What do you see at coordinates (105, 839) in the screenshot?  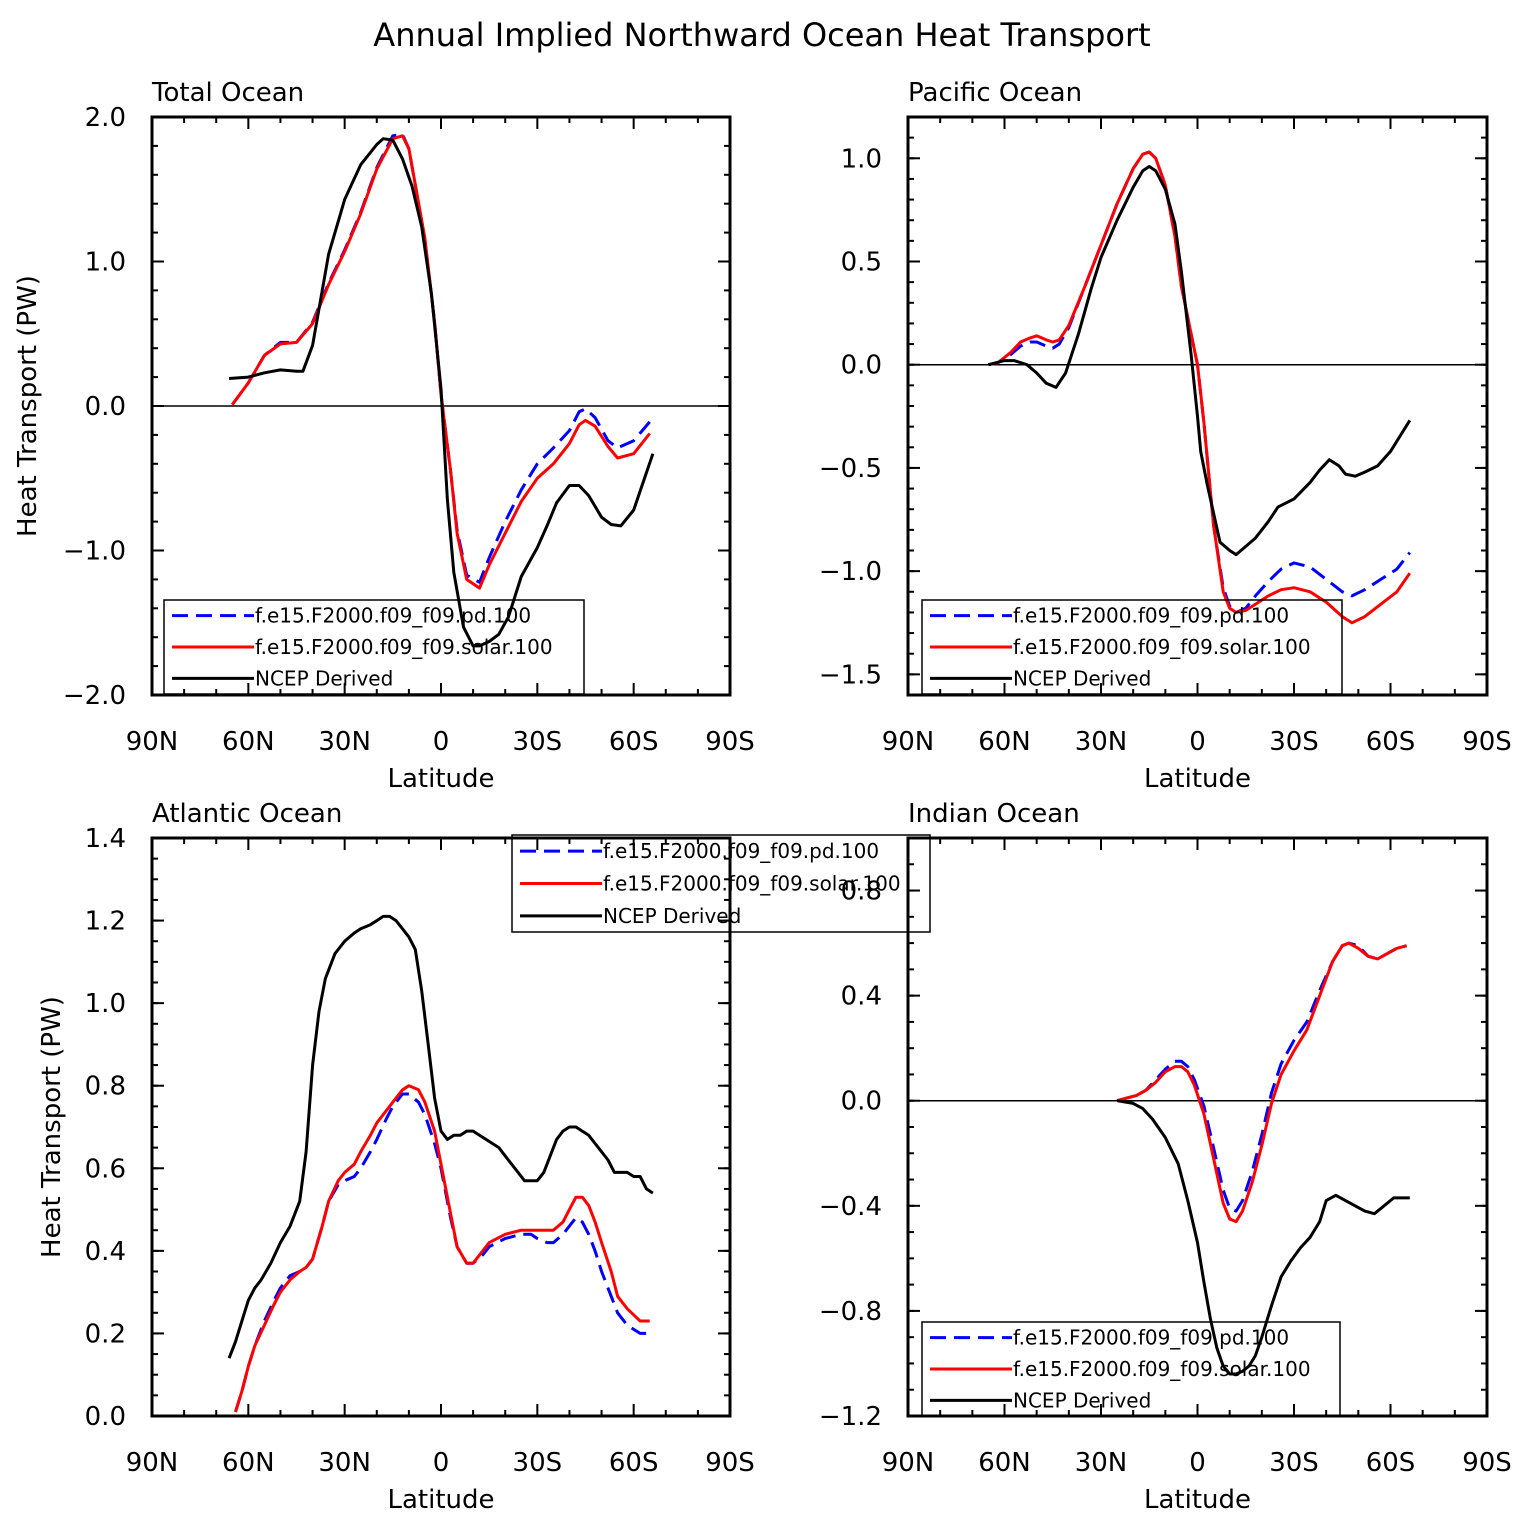 I see `y-tick-label: 1.4` at bounding box center [105, 839].